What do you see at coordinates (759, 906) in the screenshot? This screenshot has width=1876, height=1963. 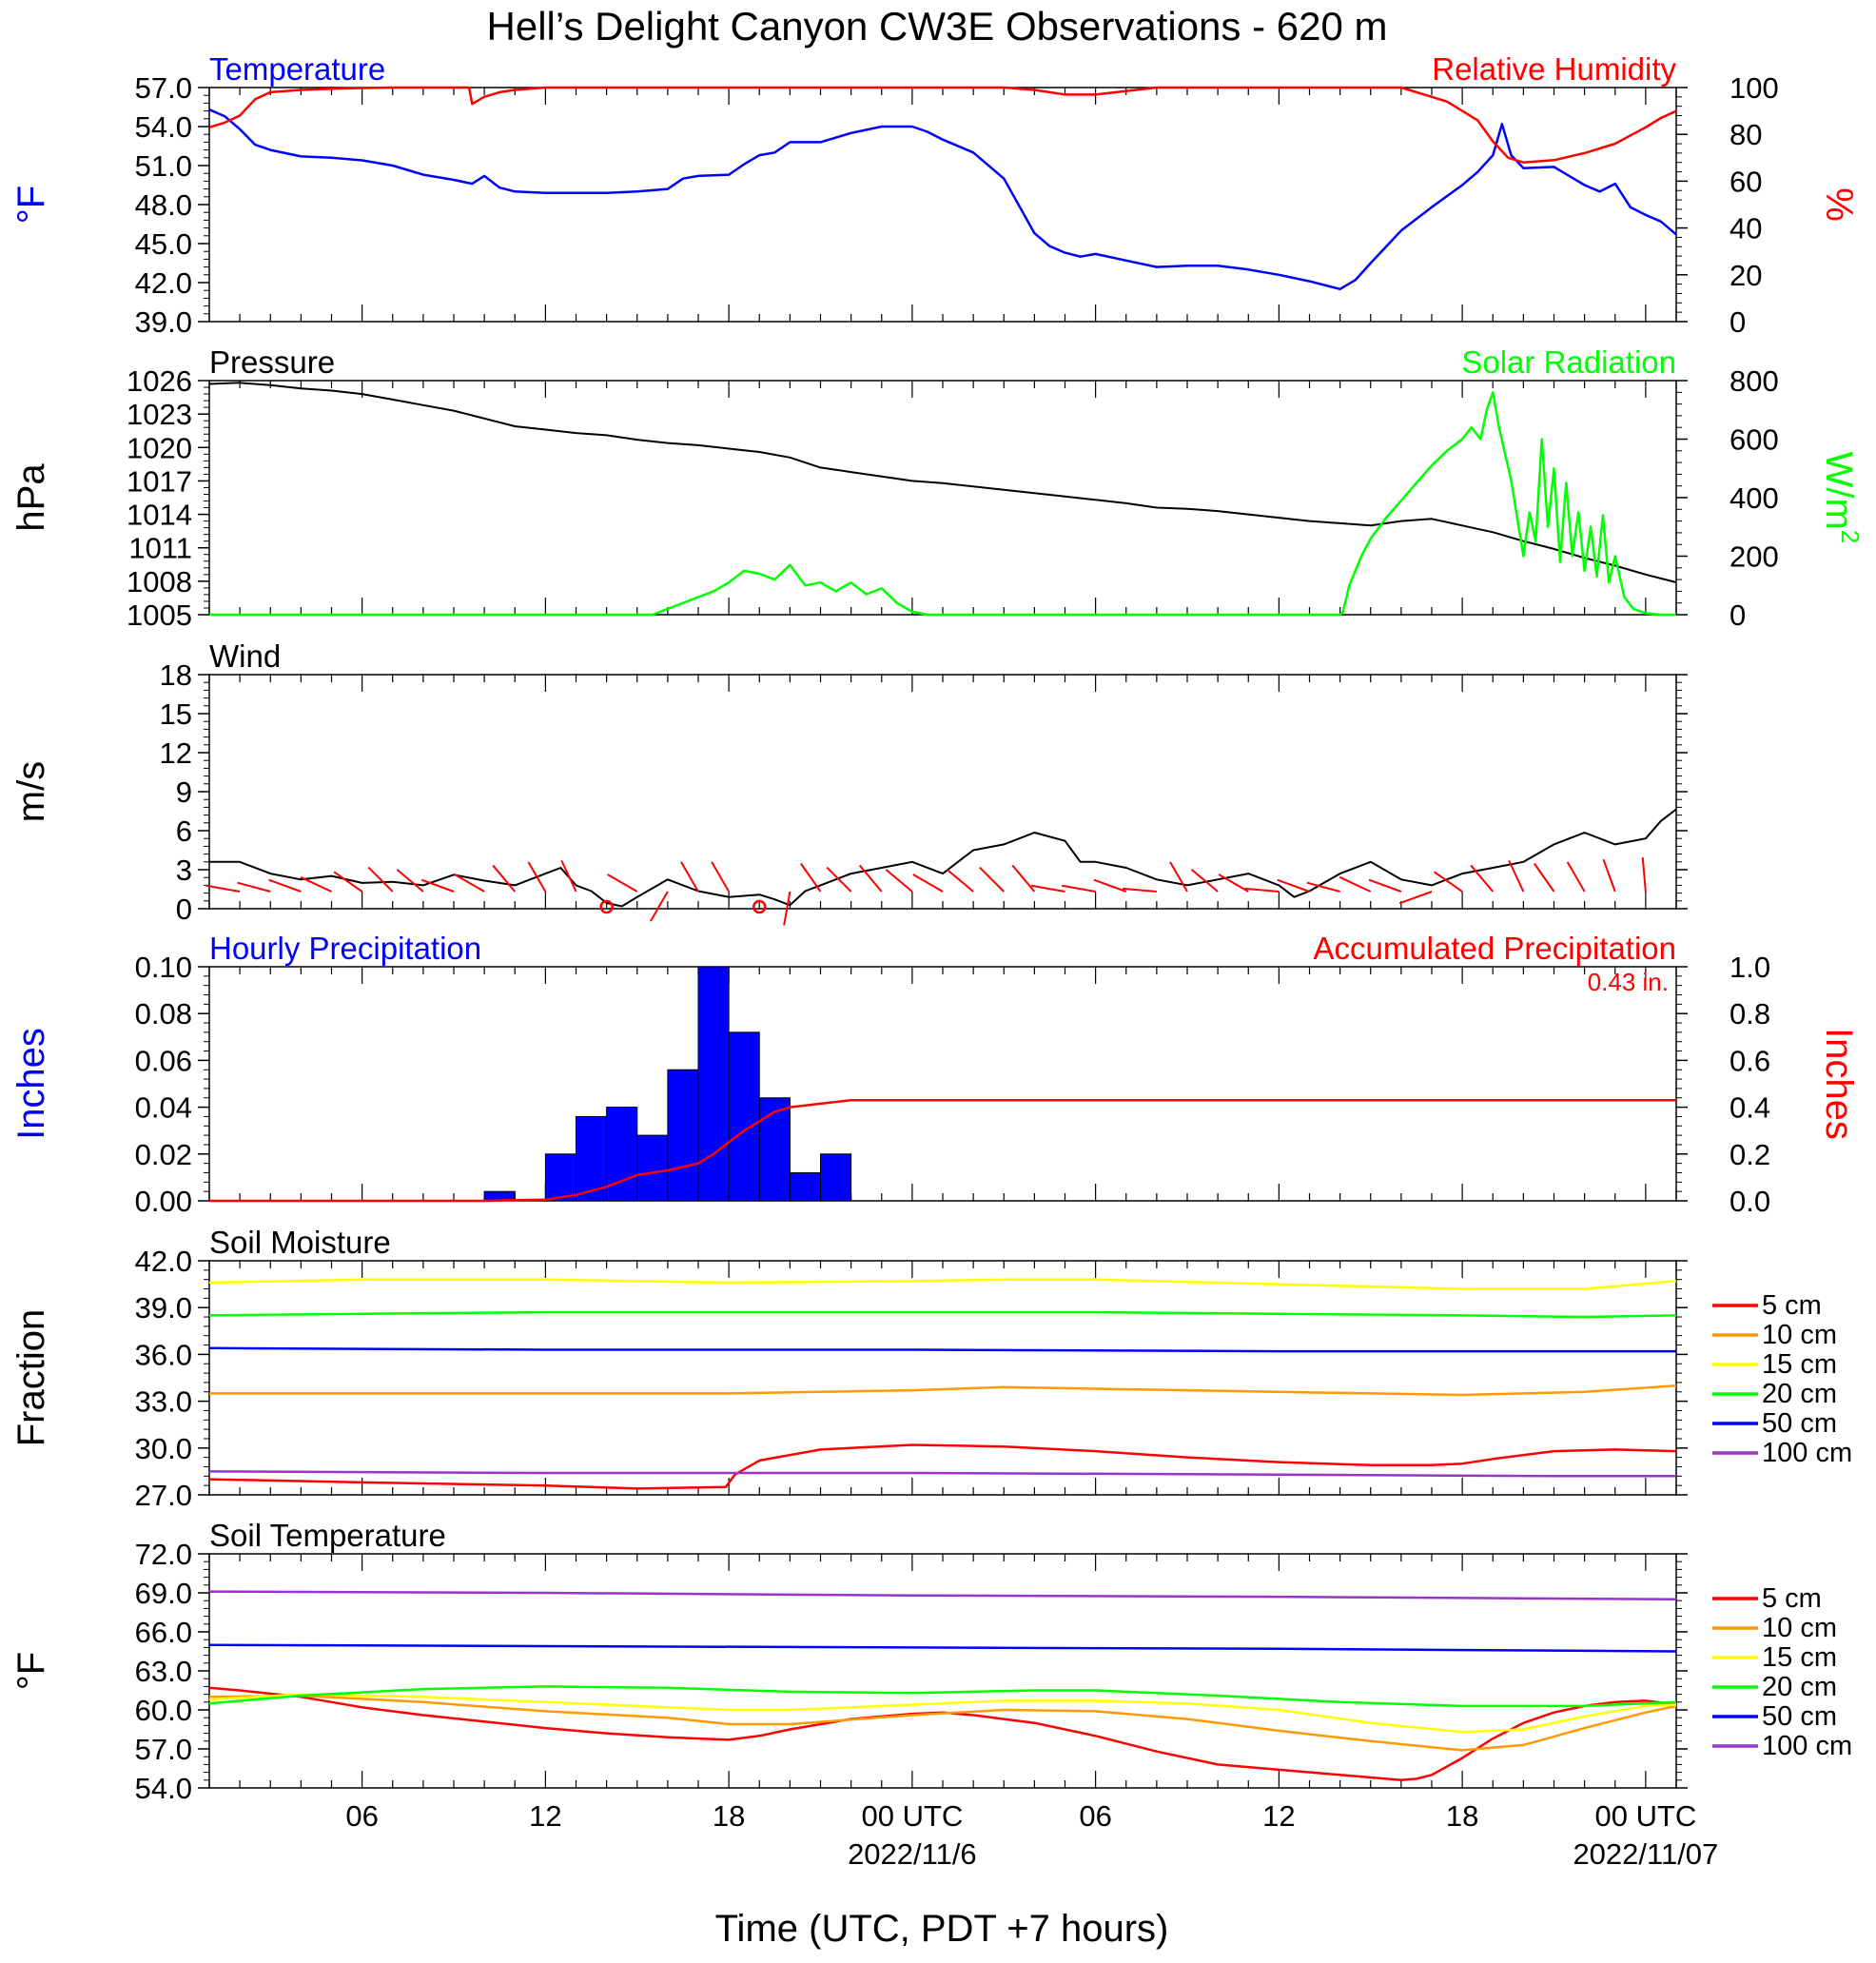 I see `panel-3-calm-marker` at bounding box center [759, 906].